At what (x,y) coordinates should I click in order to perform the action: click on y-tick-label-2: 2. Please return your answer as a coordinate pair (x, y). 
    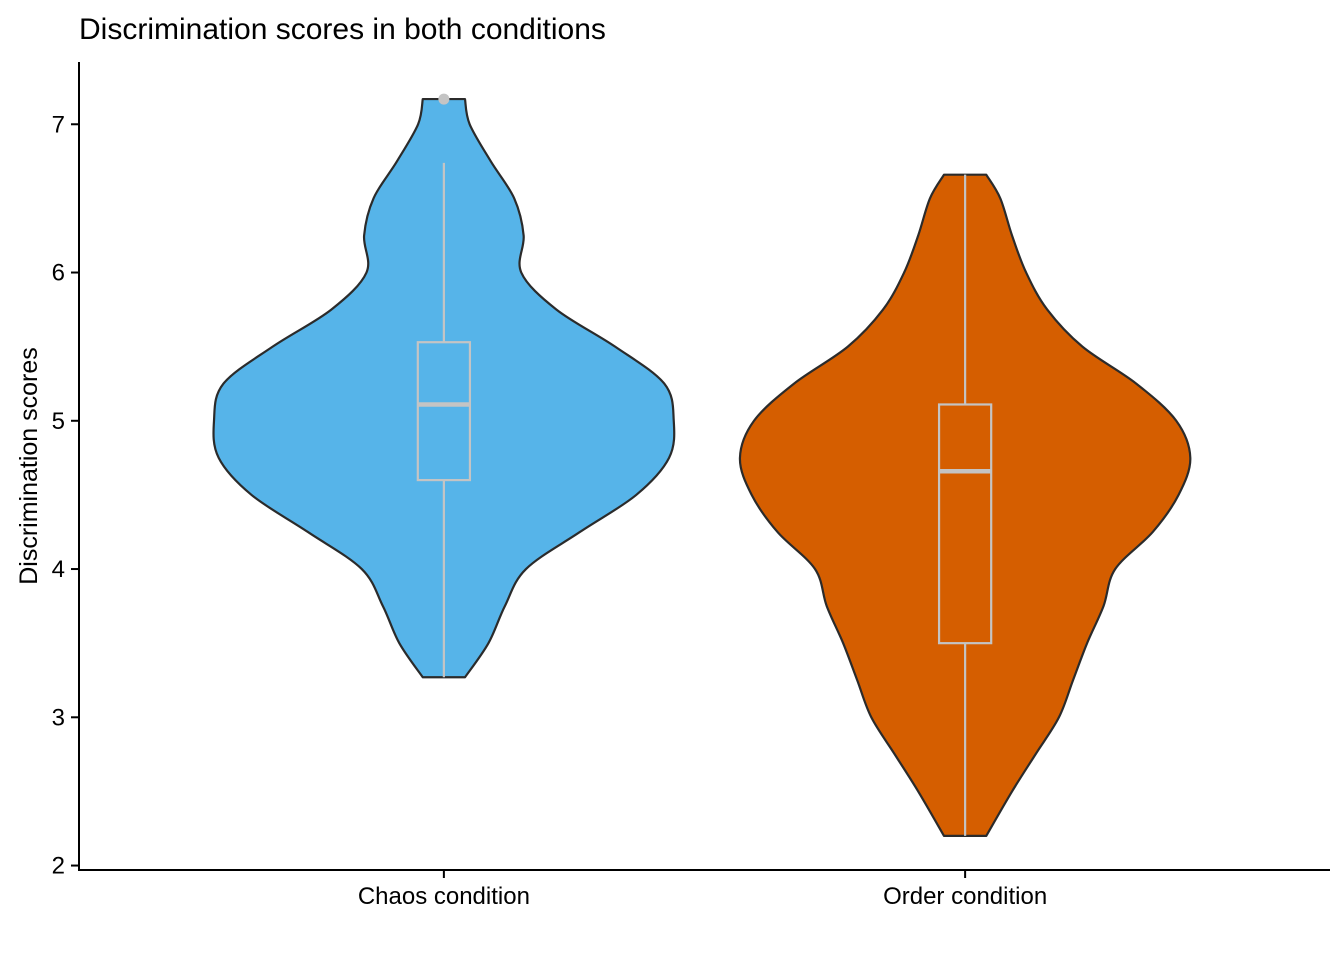
    Looking at the image, I should click on (58, 866).